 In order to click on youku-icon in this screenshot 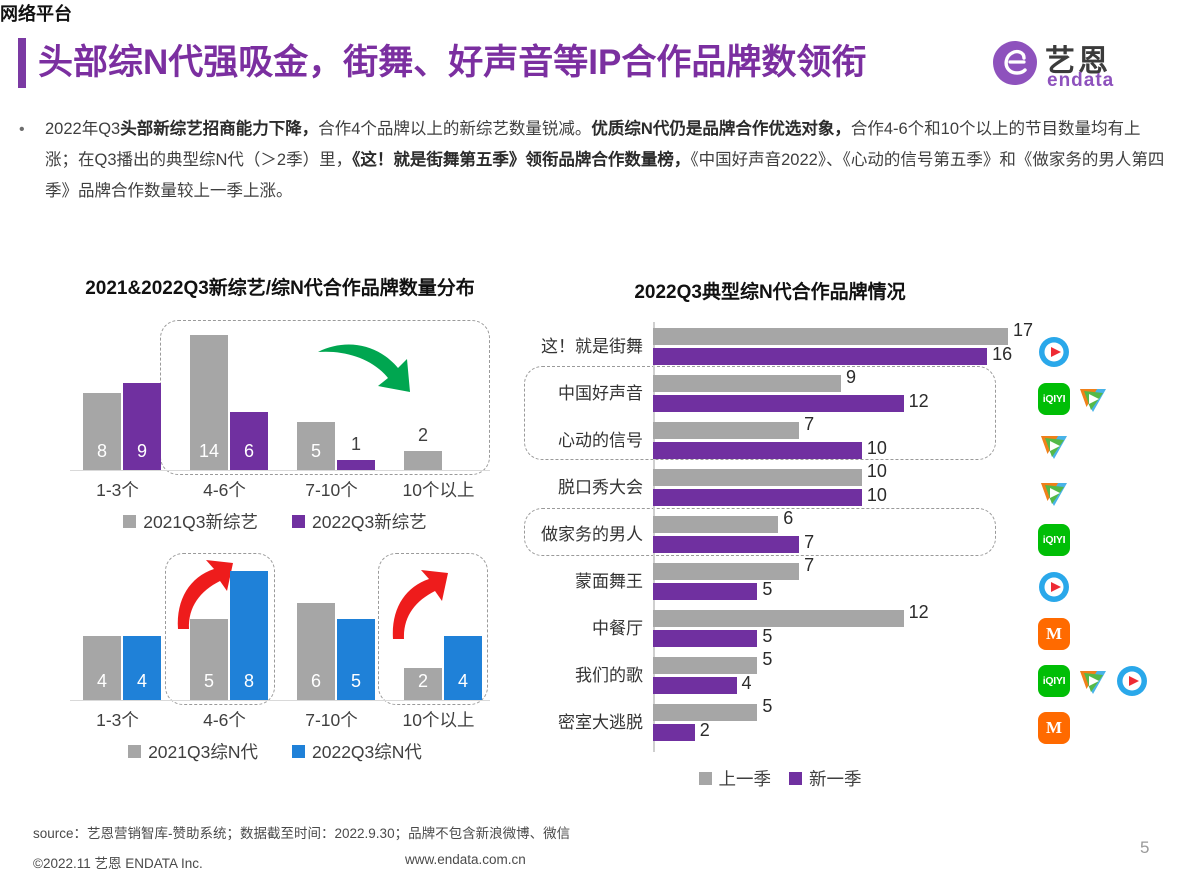, I will do `click(1054, 587)`.